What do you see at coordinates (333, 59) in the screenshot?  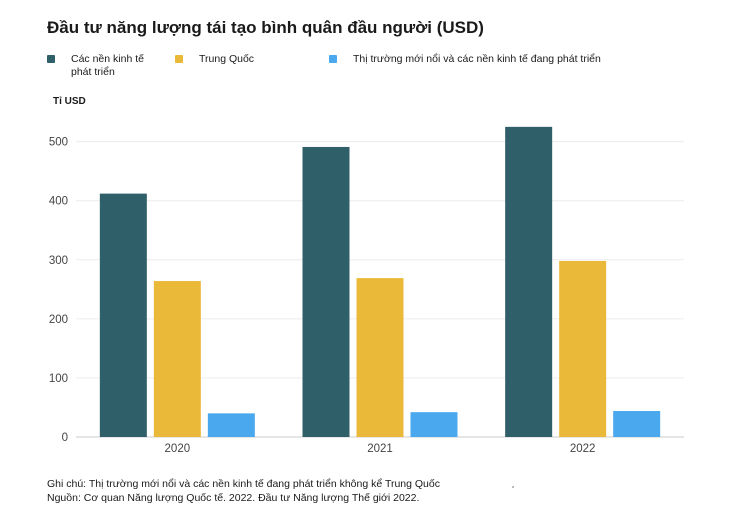 I see `legend-swatch-emerging` at bounding box center [333, 59].